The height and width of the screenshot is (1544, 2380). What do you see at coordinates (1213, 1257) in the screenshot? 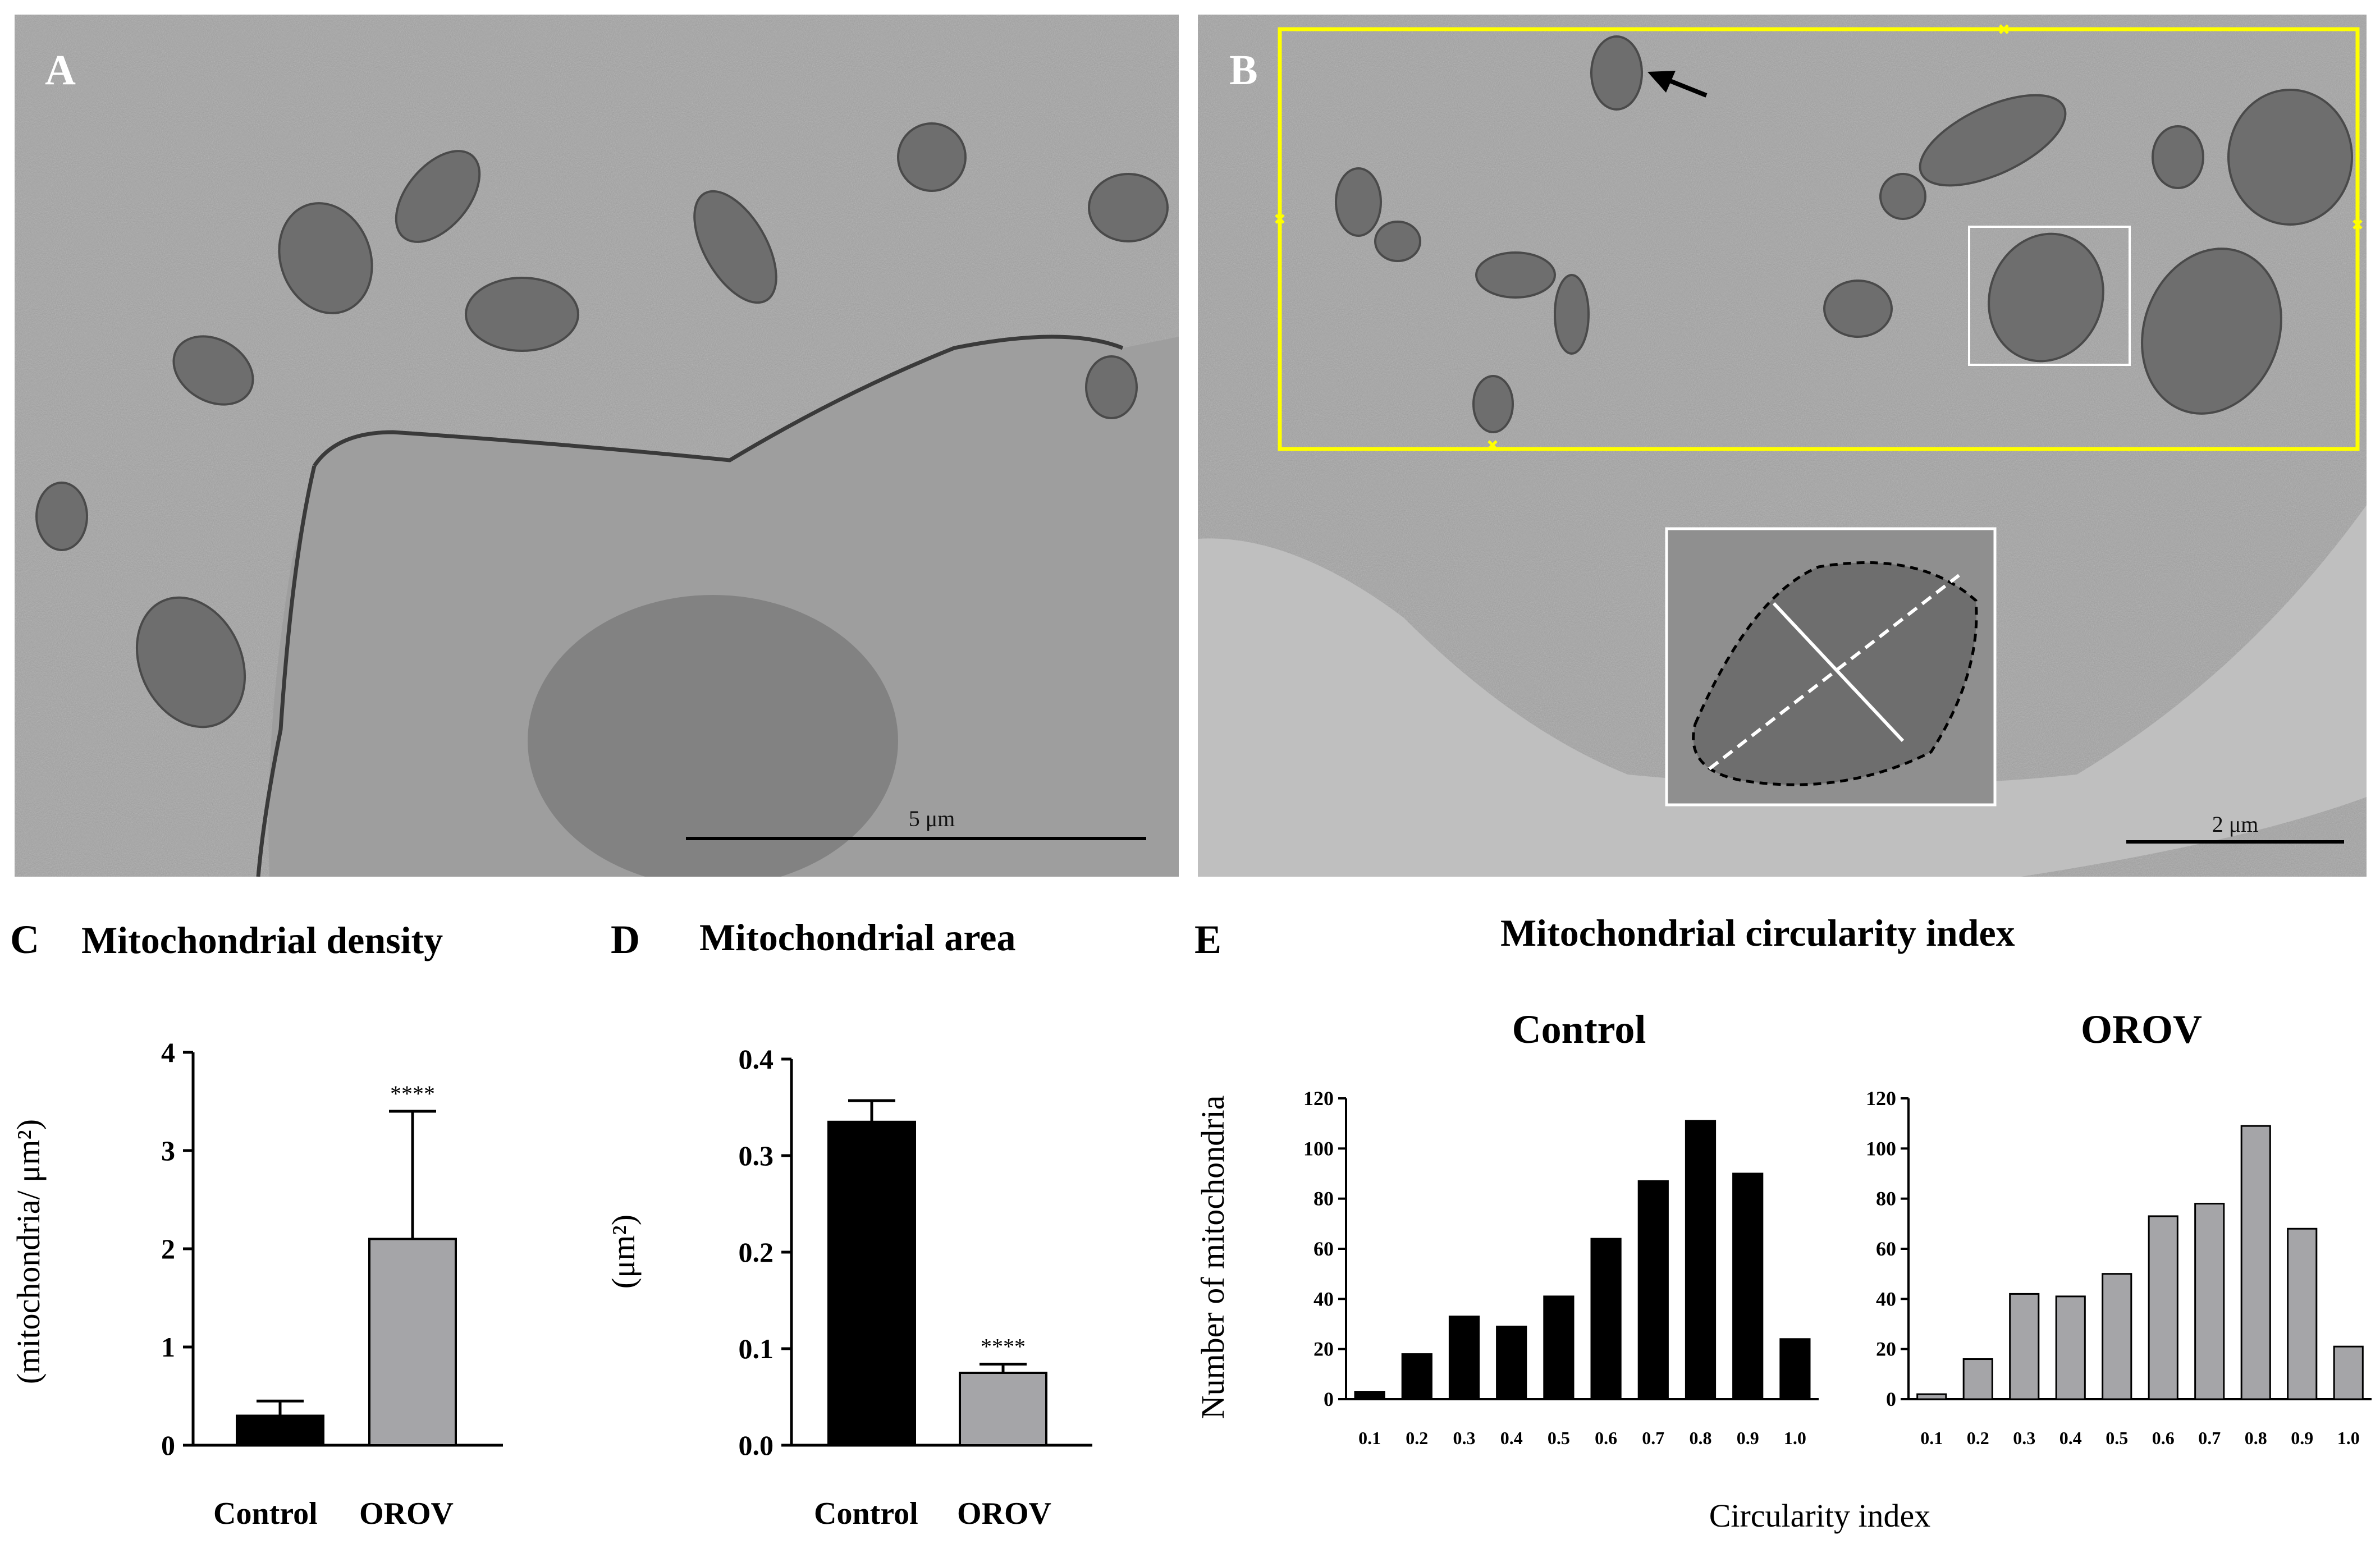
I see `e-y-axis-label: Number of mitochondria` at bounding box center [1213, 1257].